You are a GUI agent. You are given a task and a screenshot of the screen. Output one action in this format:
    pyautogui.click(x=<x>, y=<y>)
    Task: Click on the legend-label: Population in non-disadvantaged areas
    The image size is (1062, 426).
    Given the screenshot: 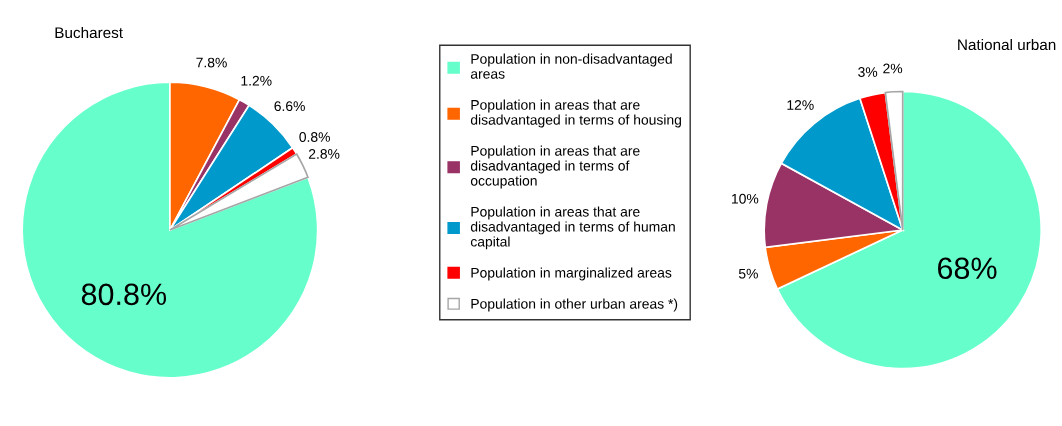 What is the action you would take?
    pyautogui.click(x=571, y=66)
    